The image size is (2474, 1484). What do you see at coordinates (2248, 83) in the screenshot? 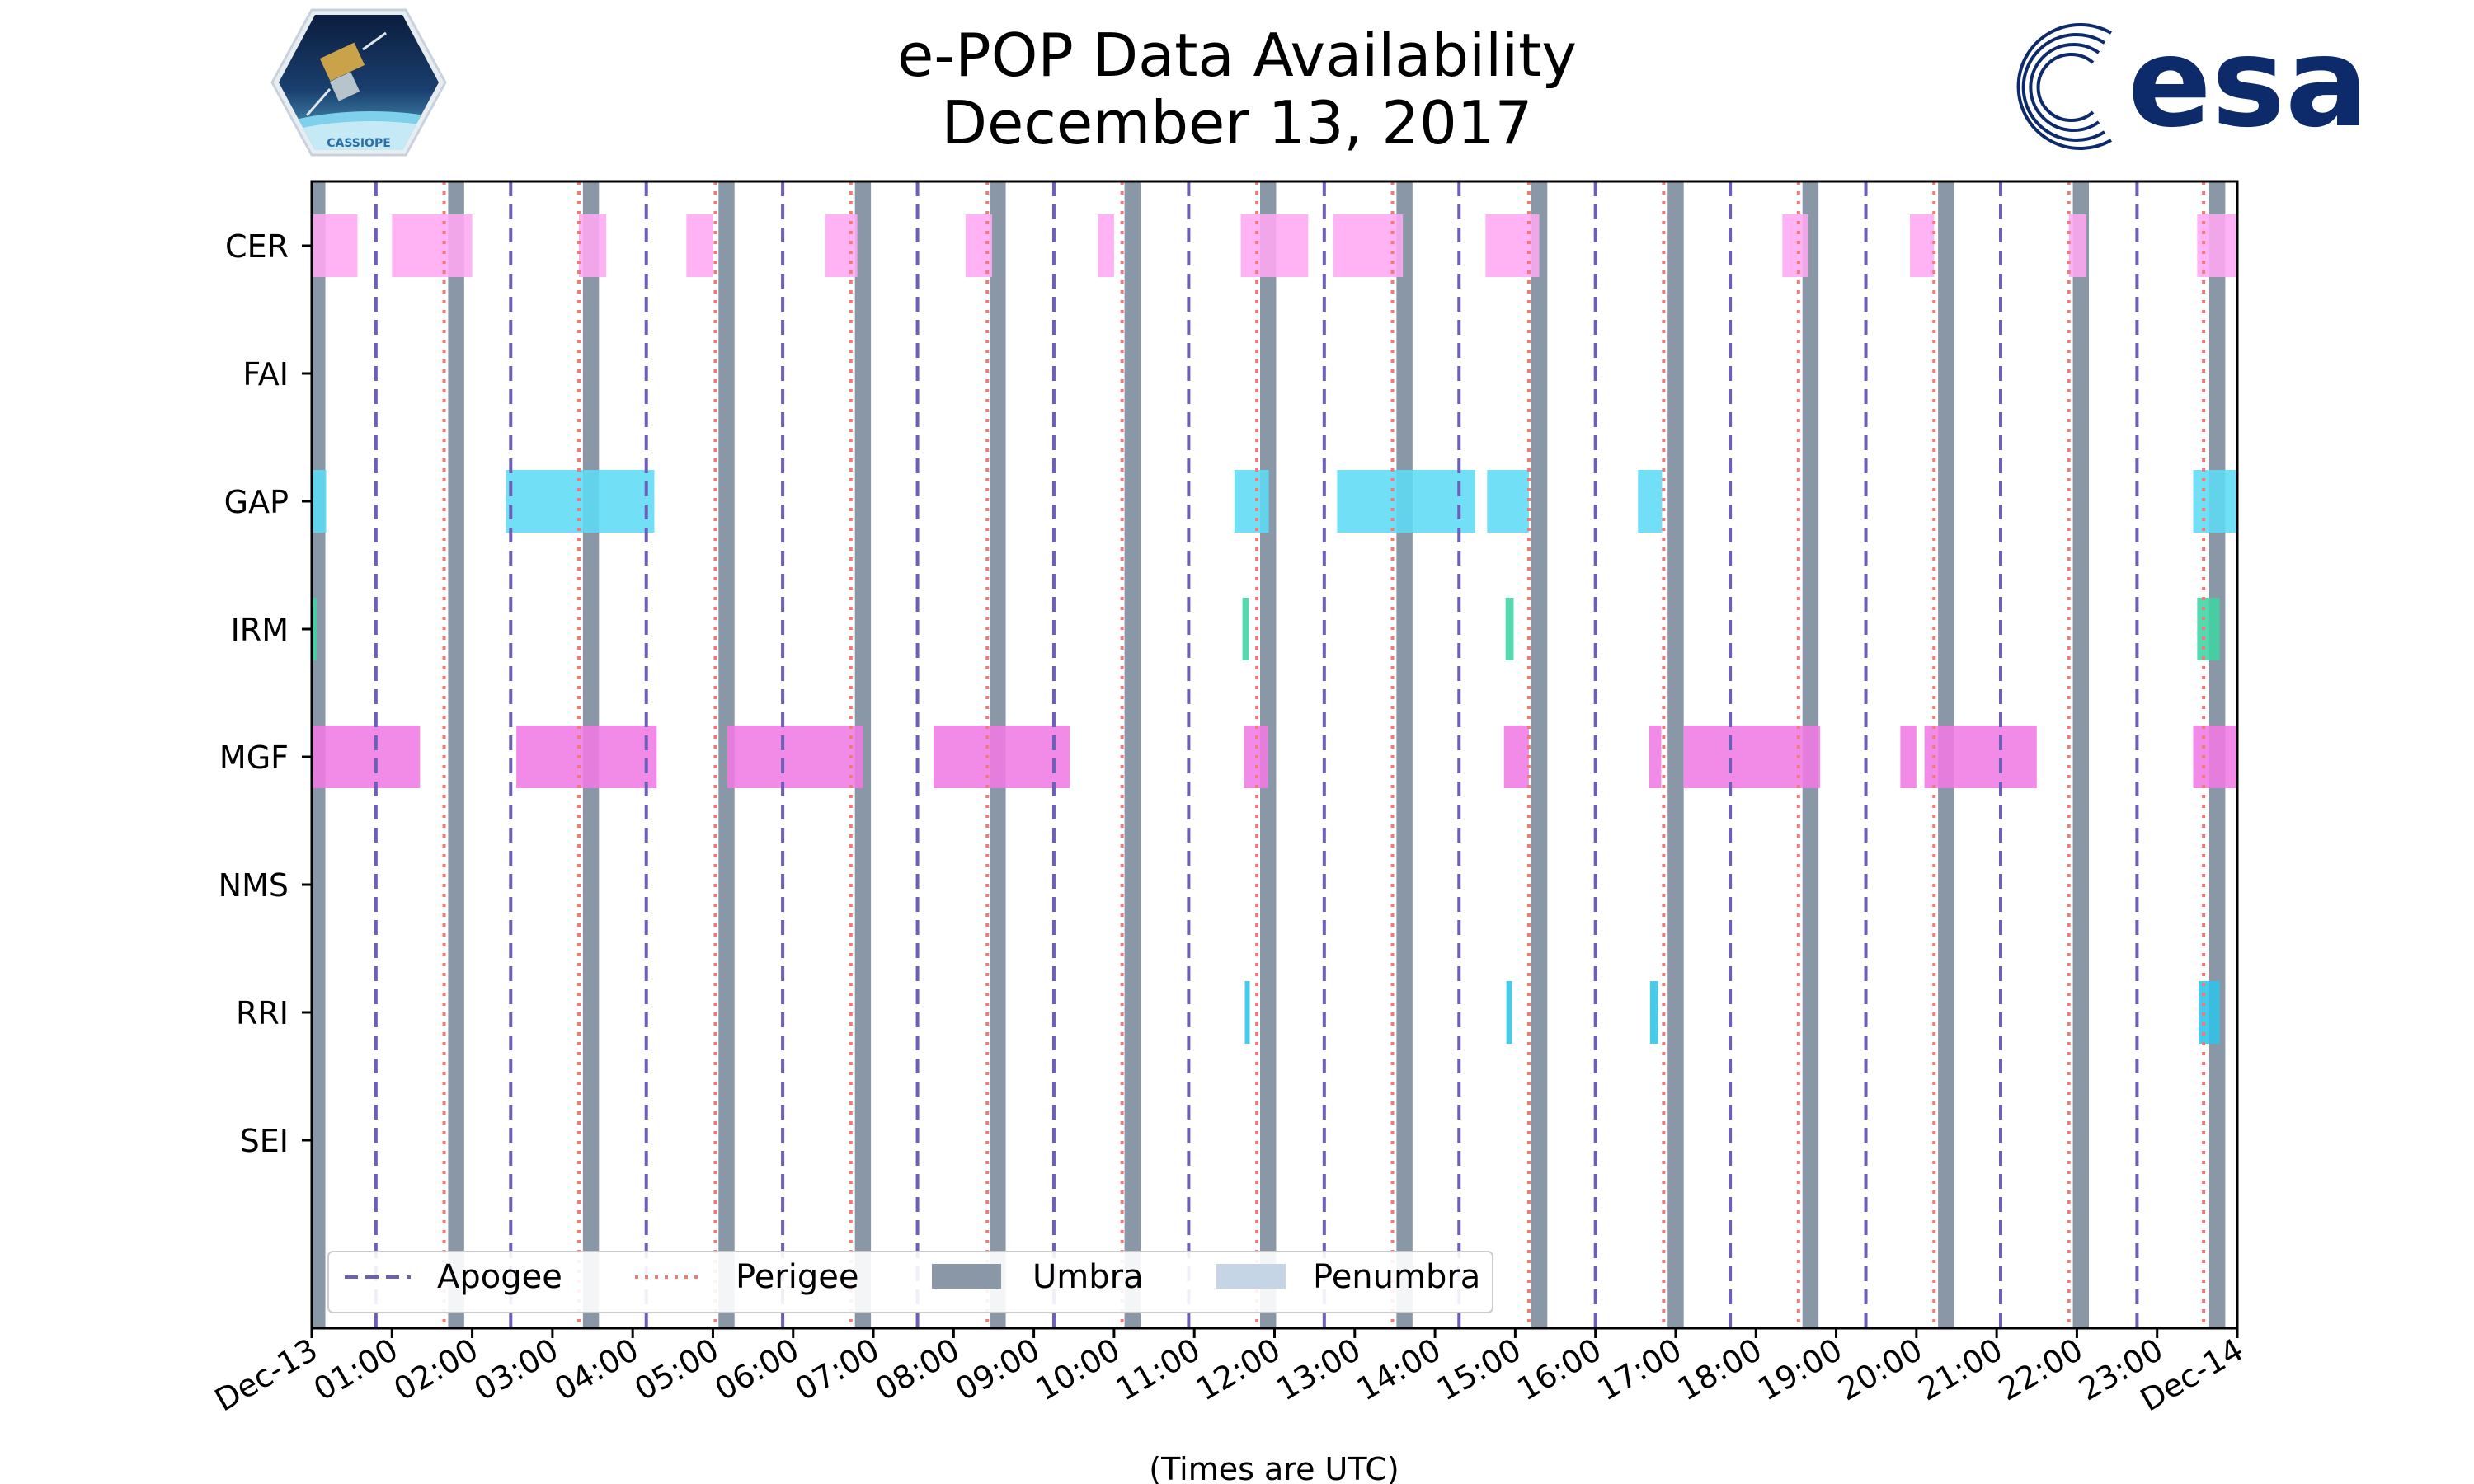
I see `esa-logo-text: esa` at bounding box center [2248, 83].